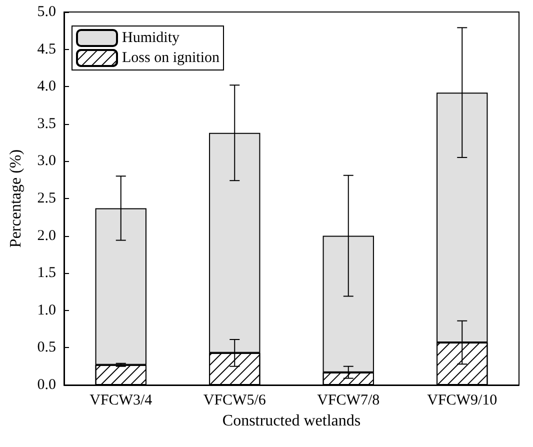  What do you see at coordinates (234, 400) in the screenshot?
I see `x-tick-label: VFCW5/6` at bounding box center [234, 400].